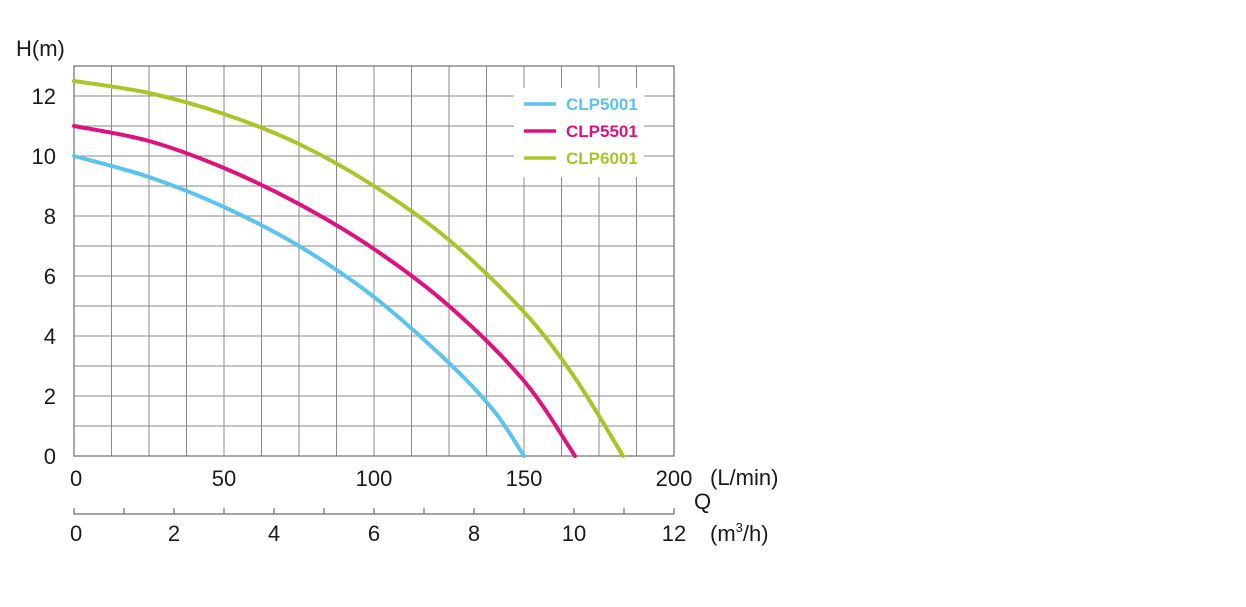 The image size is (1246, 607). Describe the element at coordinates (756, 533) in the screenshot. I see `x2-unit-suffix: /h)` at that location.